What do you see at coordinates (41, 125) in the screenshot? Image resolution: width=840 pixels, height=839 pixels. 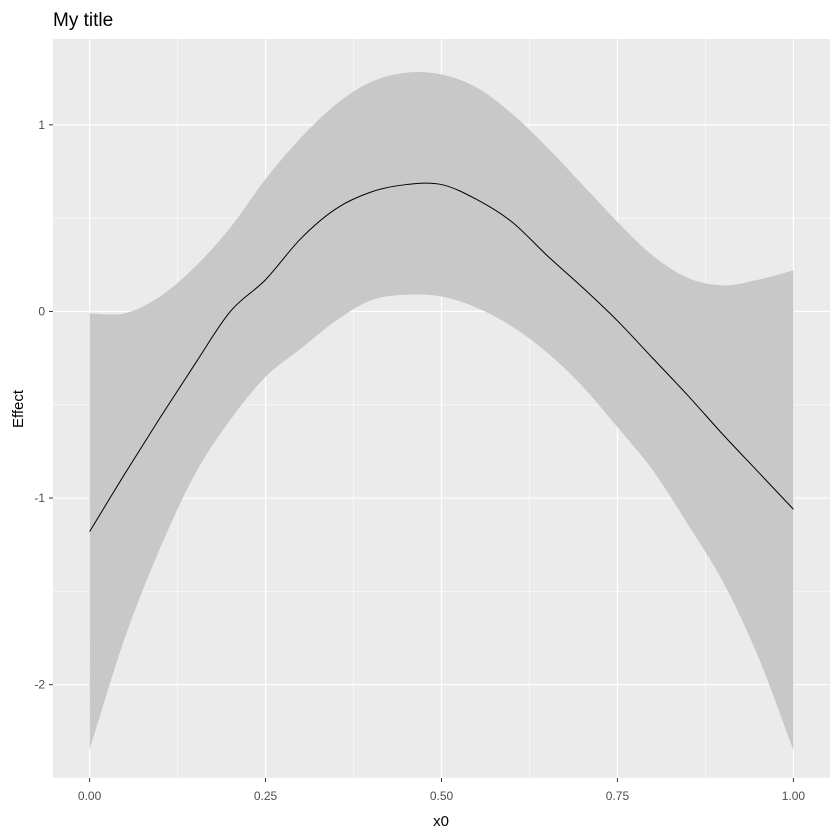 I see `y-tick-label: 1` at bounding box center [41, 125].